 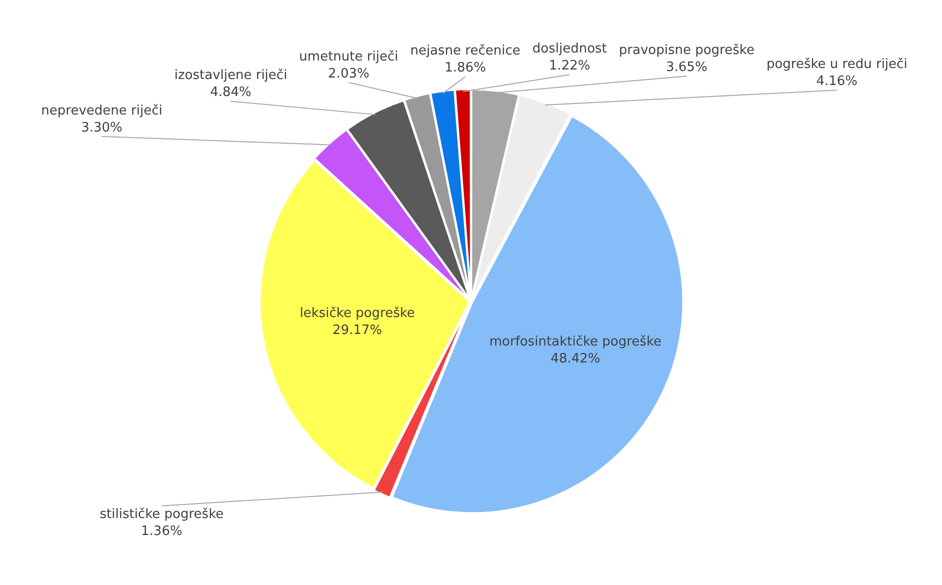 What do you see at coordinates (101, 110) in the screenshot?
I see `slice-label: neprevedene riječi` at bounding box center [101, 110].